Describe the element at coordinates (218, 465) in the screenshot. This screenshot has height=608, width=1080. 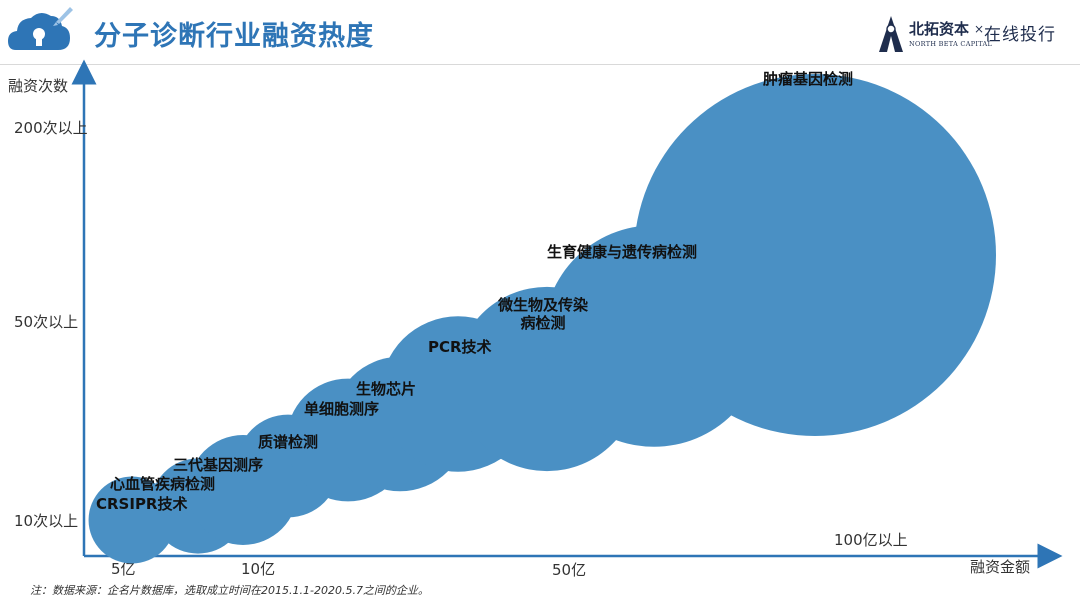
I see `bubble-label: 三代基因测序` at that location.